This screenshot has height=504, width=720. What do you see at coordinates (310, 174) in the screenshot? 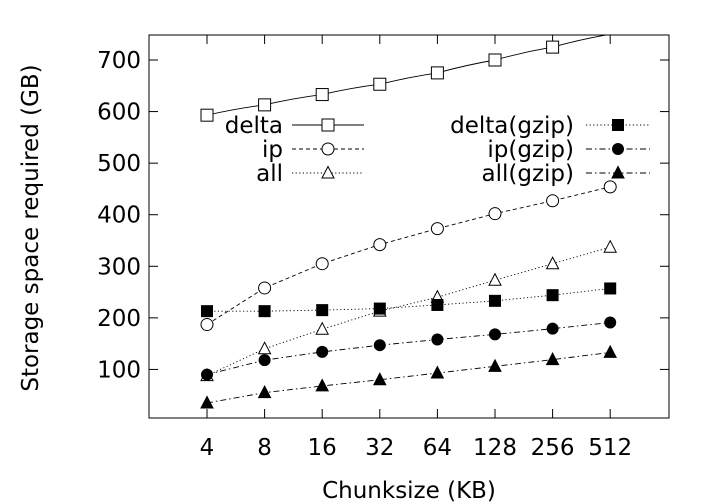
I see `legend-entry-all: all` at bounding box center [310, 174].